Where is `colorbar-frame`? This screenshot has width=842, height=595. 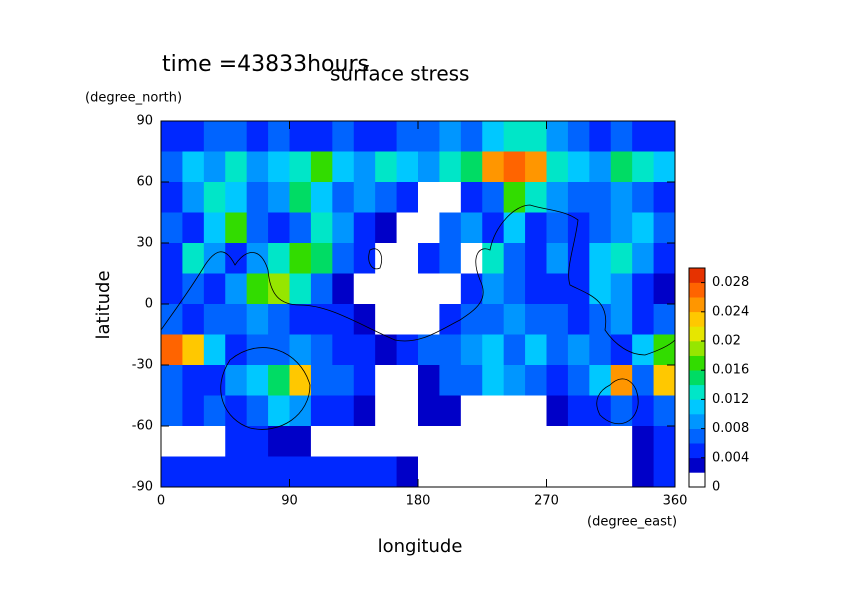
colorbar-frame is located at coordinates (697, 377).